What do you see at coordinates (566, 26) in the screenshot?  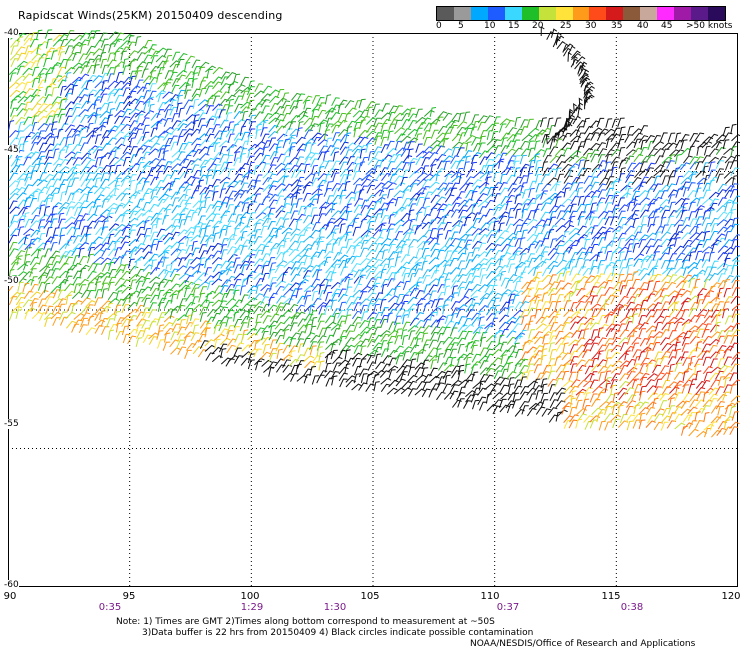 I see `colorbar-label: 25` at bounding box center [566, 26].